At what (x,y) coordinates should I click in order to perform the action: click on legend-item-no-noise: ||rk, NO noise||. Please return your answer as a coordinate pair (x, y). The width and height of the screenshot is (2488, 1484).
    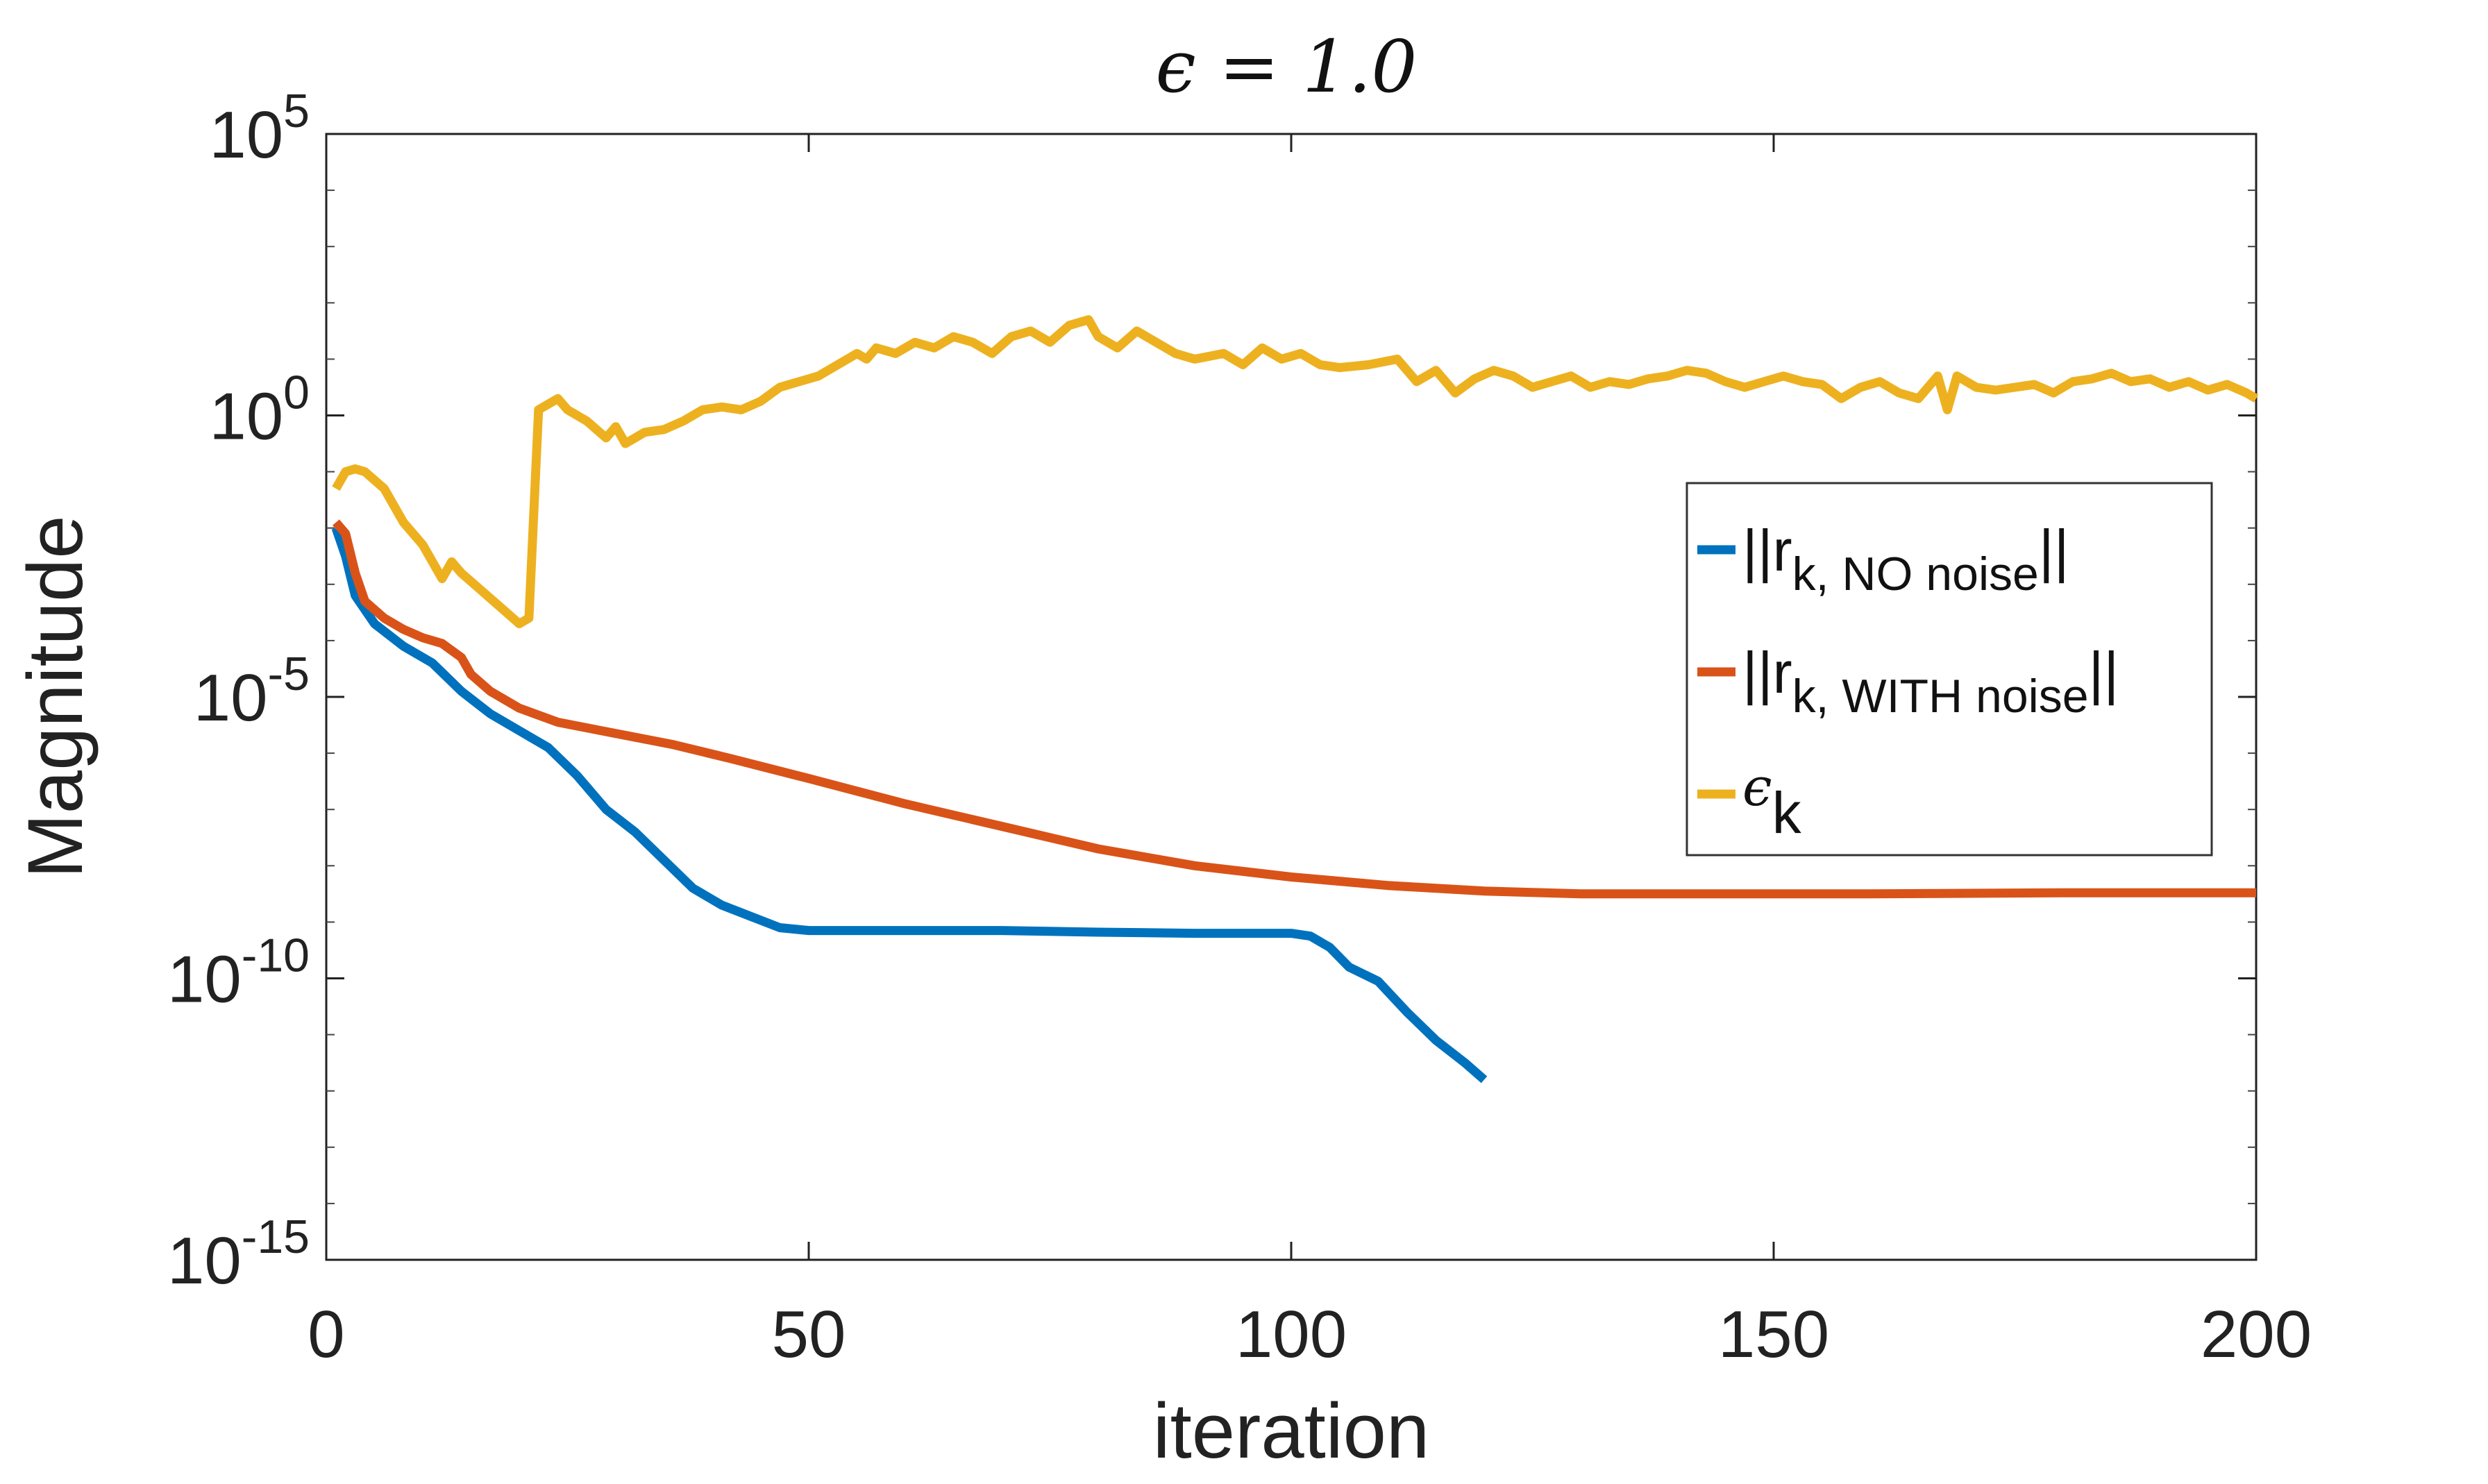
    Looking at the image, I should click on (1883, 559).